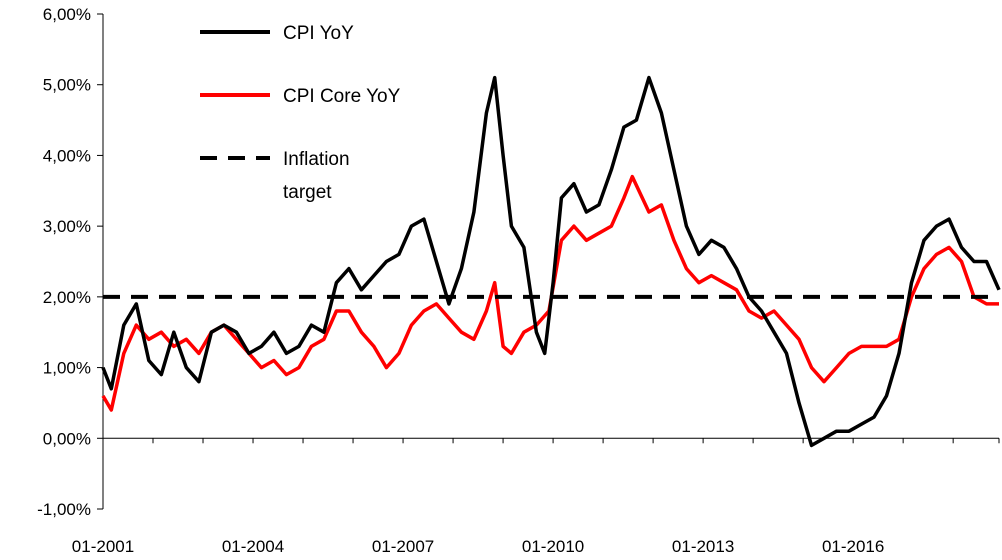 This screenshot has height=560, width=1002. I want to click on y-tick-label: 6,00%, so click(67, 14).